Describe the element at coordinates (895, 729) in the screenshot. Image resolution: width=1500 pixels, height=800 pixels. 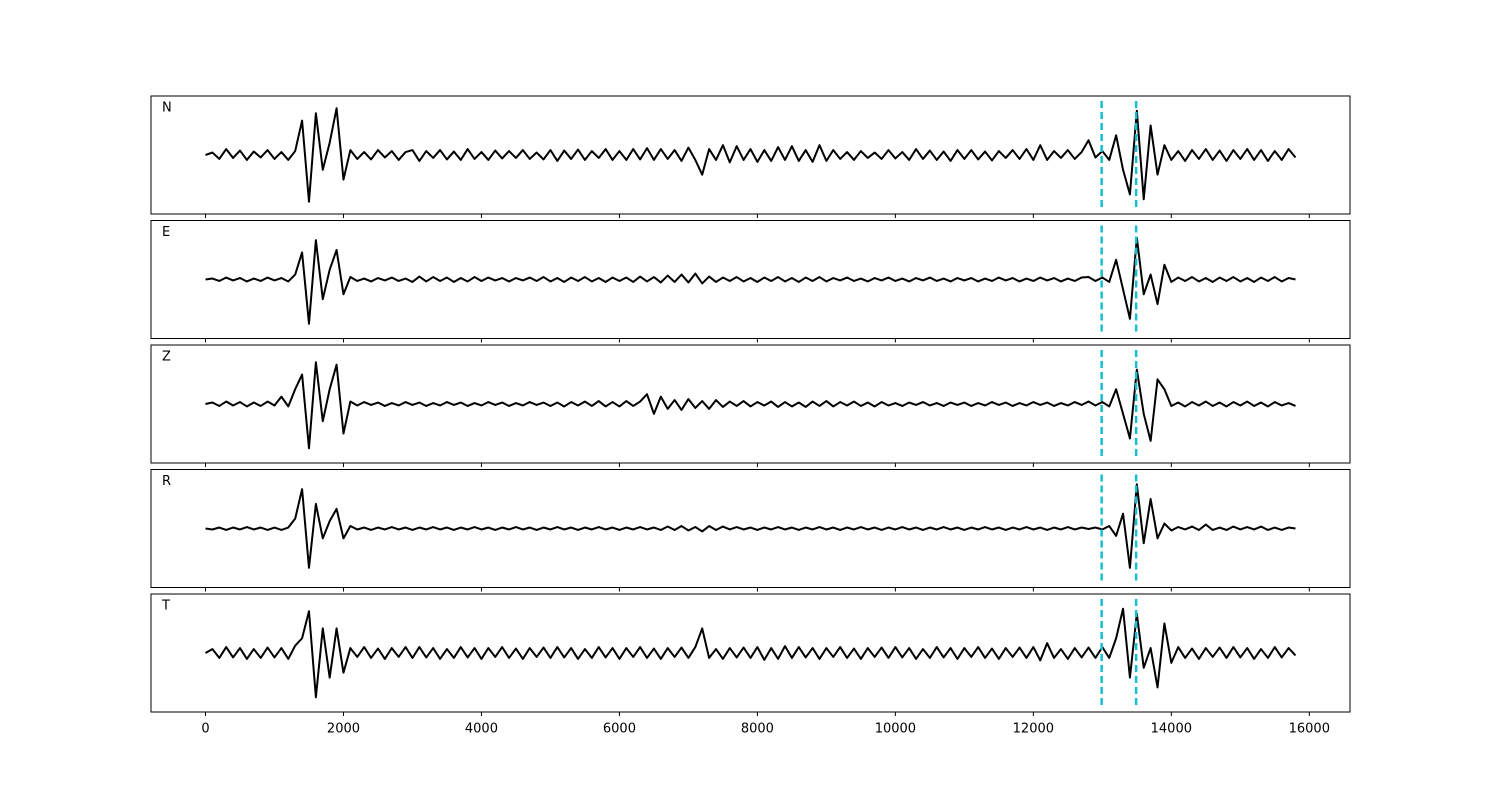
I see `x-tick-label: 10000` at that location.